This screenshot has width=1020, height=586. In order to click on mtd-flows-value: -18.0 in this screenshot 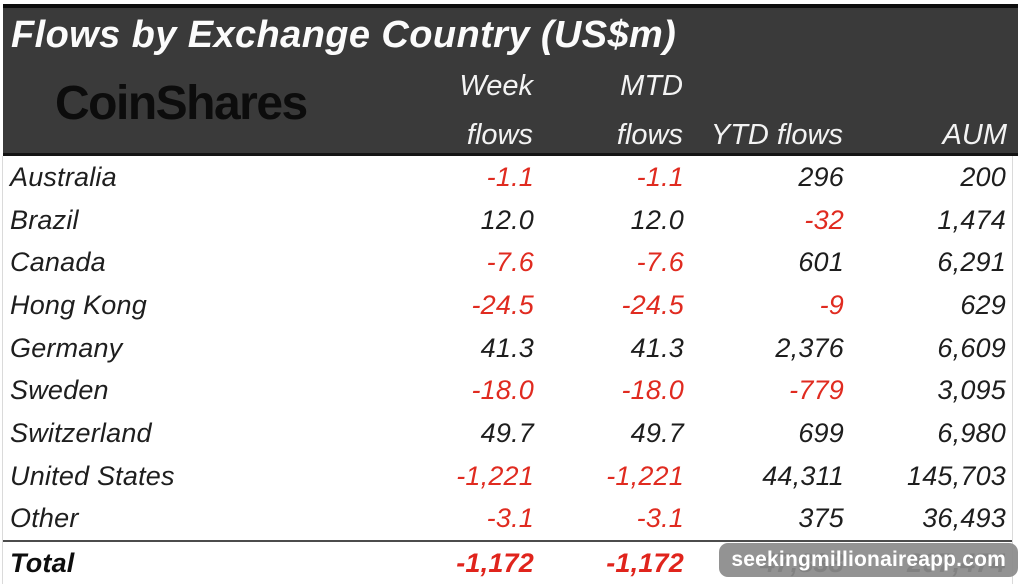, I will do `click(652, 390)`.